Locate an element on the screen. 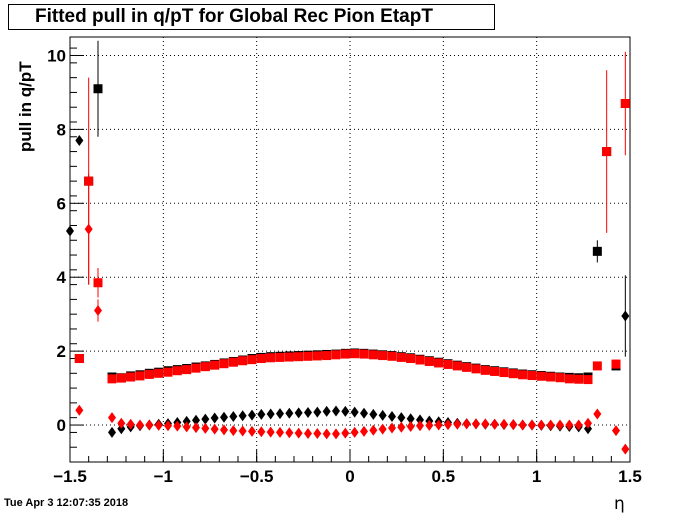  x-tick-label: 0.5 is located at coordinates (444, 476).